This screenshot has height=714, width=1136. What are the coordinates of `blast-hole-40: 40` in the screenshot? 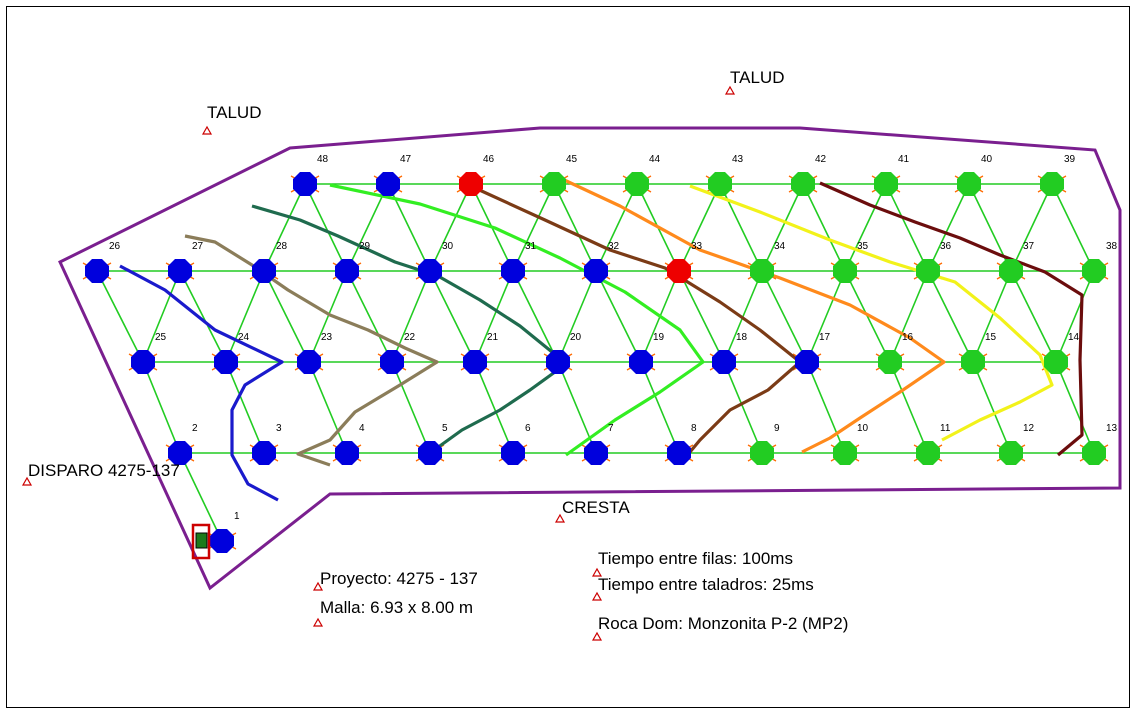 It's located at (975, 175).